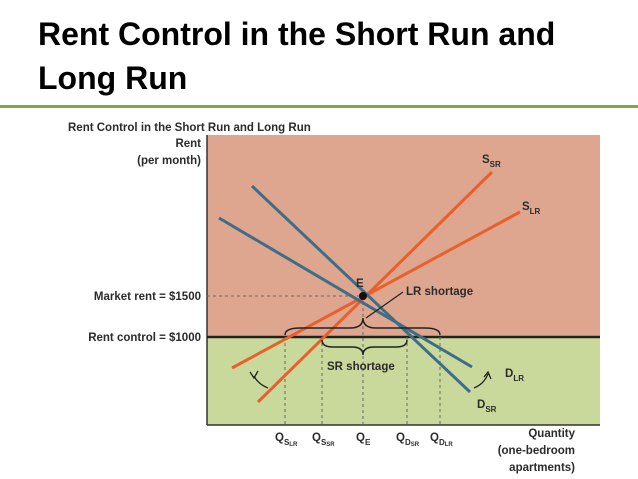  I want to click on demand-lr, so click(345, 292).